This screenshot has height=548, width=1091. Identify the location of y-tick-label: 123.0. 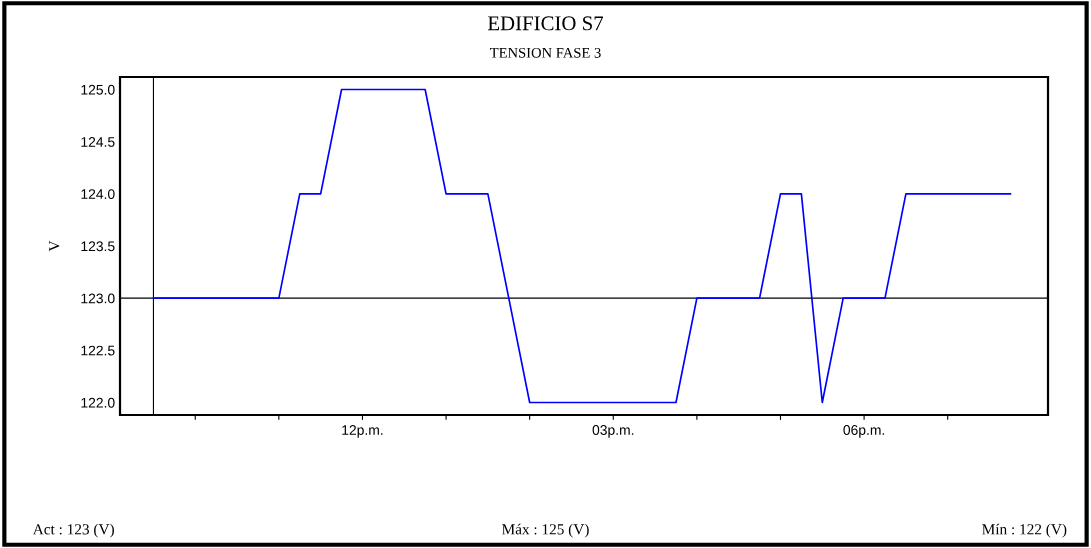
(98, 298).